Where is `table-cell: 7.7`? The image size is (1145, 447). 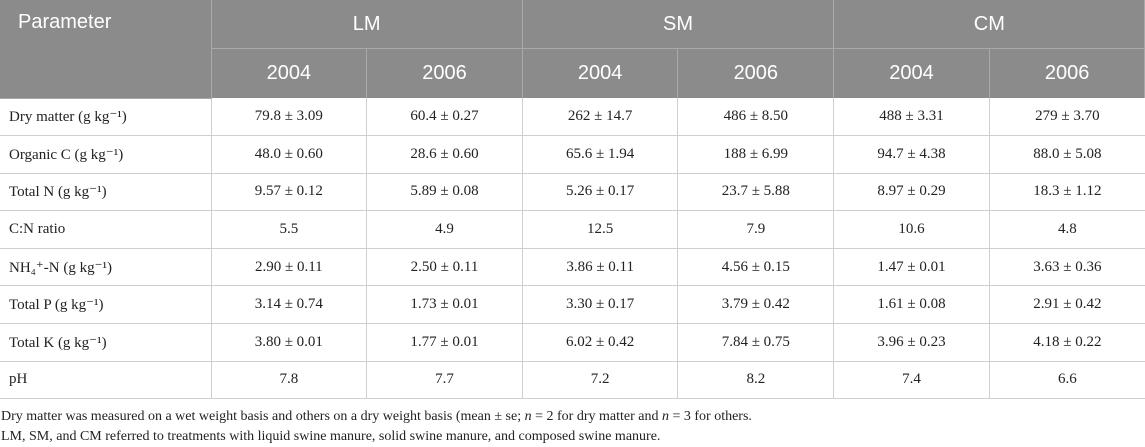
table-cell: 7.7 is located at coordinates (444, 380).